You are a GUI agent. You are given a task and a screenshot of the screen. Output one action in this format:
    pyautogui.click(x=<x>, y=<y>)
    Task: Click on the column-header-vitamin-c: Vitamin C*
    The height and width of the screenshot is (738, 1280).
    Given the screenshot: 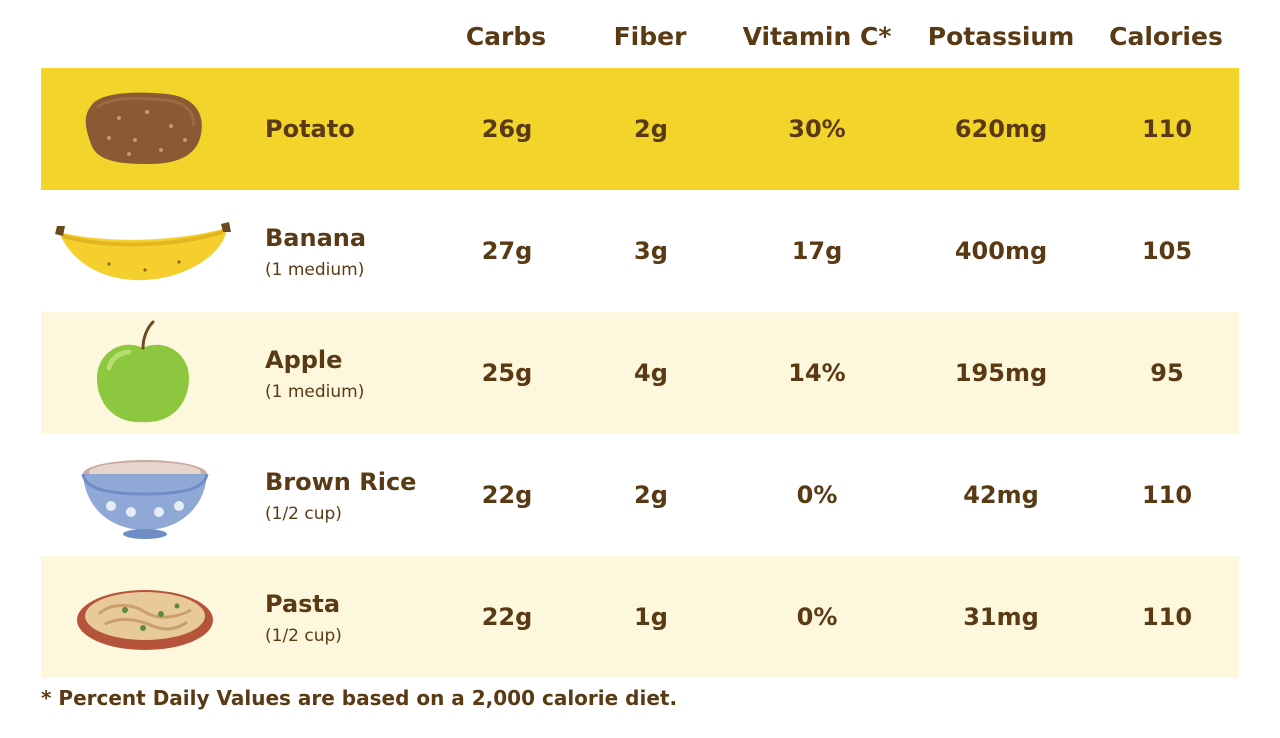 What is the action you would take?
    pyautogui.click(x=817, y=36)
    